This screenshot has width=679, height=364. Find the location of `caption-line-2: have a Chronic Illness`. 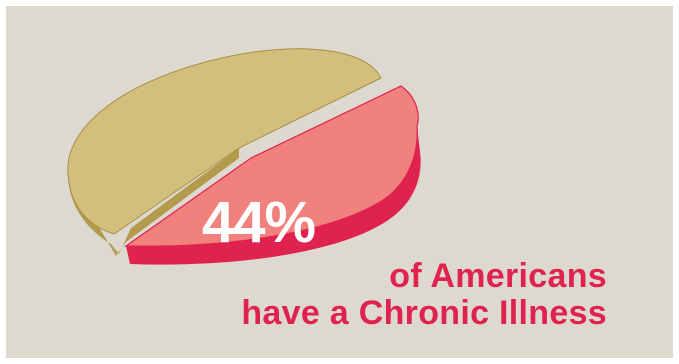

caption-line-2: have a Chronic Illness is located at coordinates (424, 313).